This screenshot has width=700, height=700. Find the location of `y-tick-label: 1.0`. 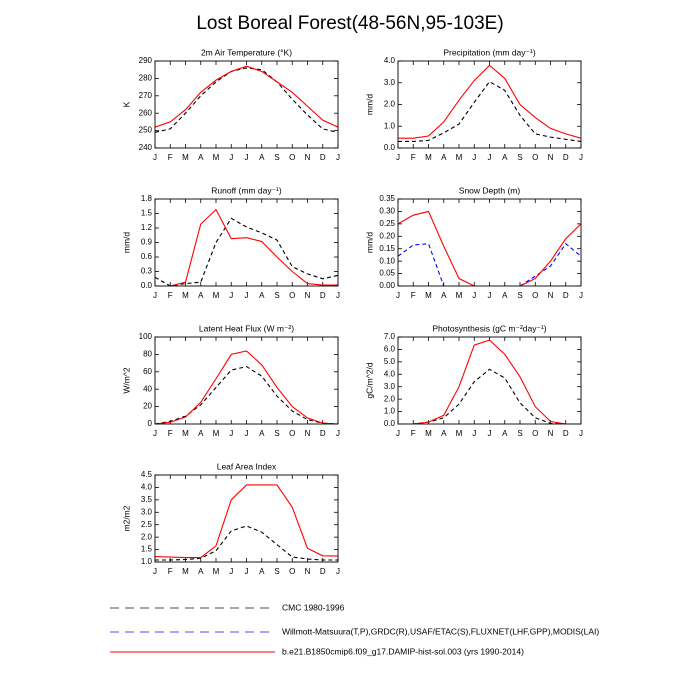

y-tick-label: 1.0 is located at coordinates (147, 561).